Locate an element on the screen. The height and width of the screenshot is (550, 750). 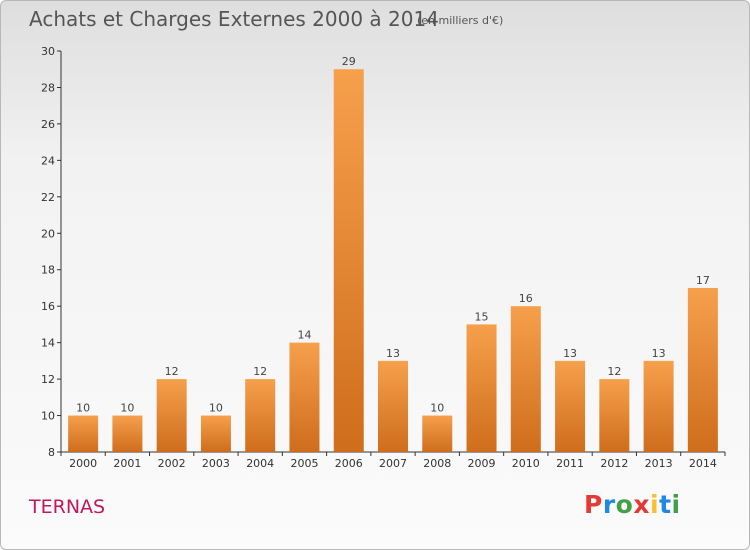
x-tick-label: 2011 is located at coordinates (570, 463).